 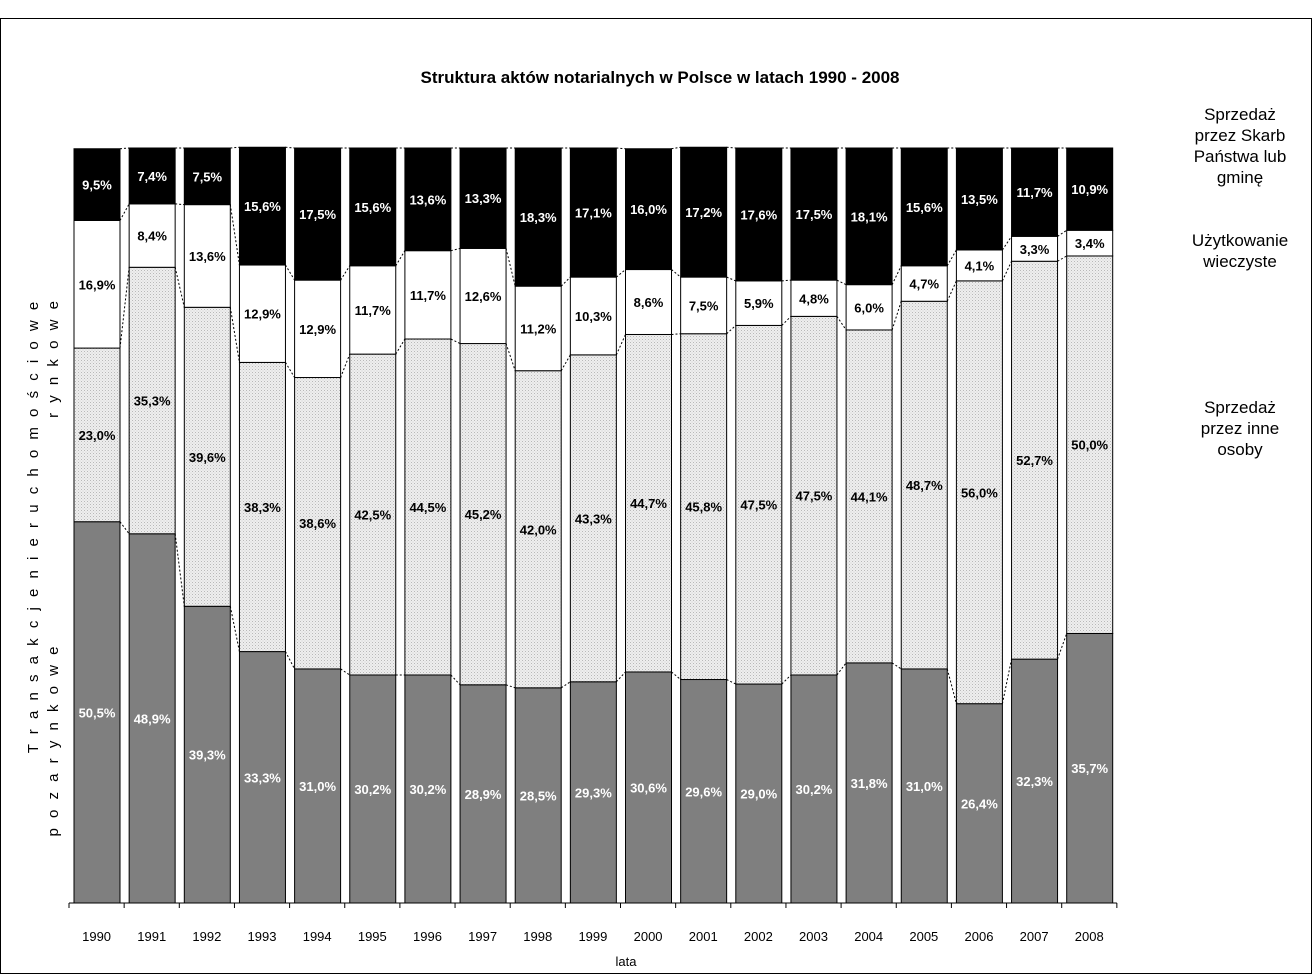 What do you see at coordinates (814, 298) in the screenshot?
I see `bar-segment-uzytkowanie-2003` at bounding box center [814, 298].